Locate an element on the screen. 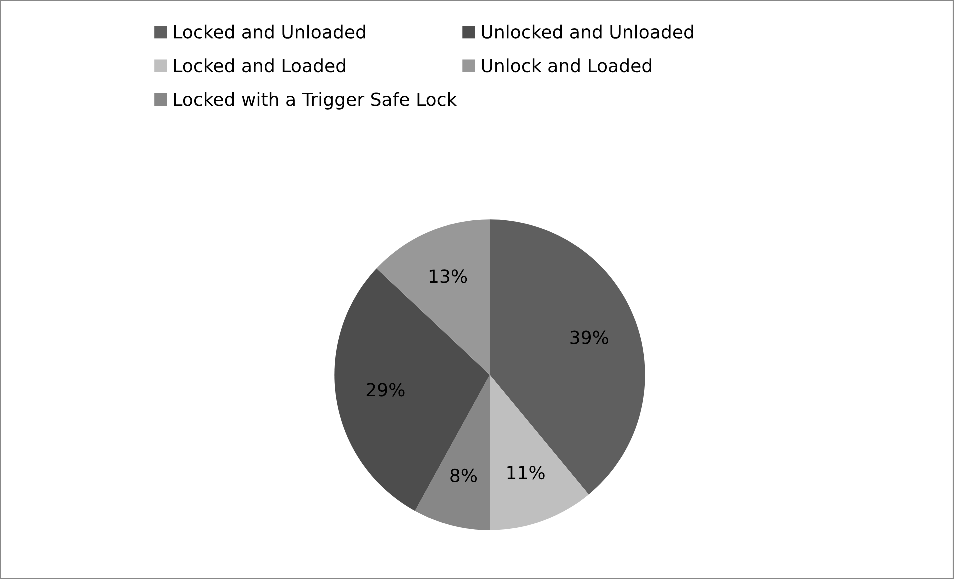 This screenshot has height=579, width=954. data-label: 29% is located at coordinates (385, 390).